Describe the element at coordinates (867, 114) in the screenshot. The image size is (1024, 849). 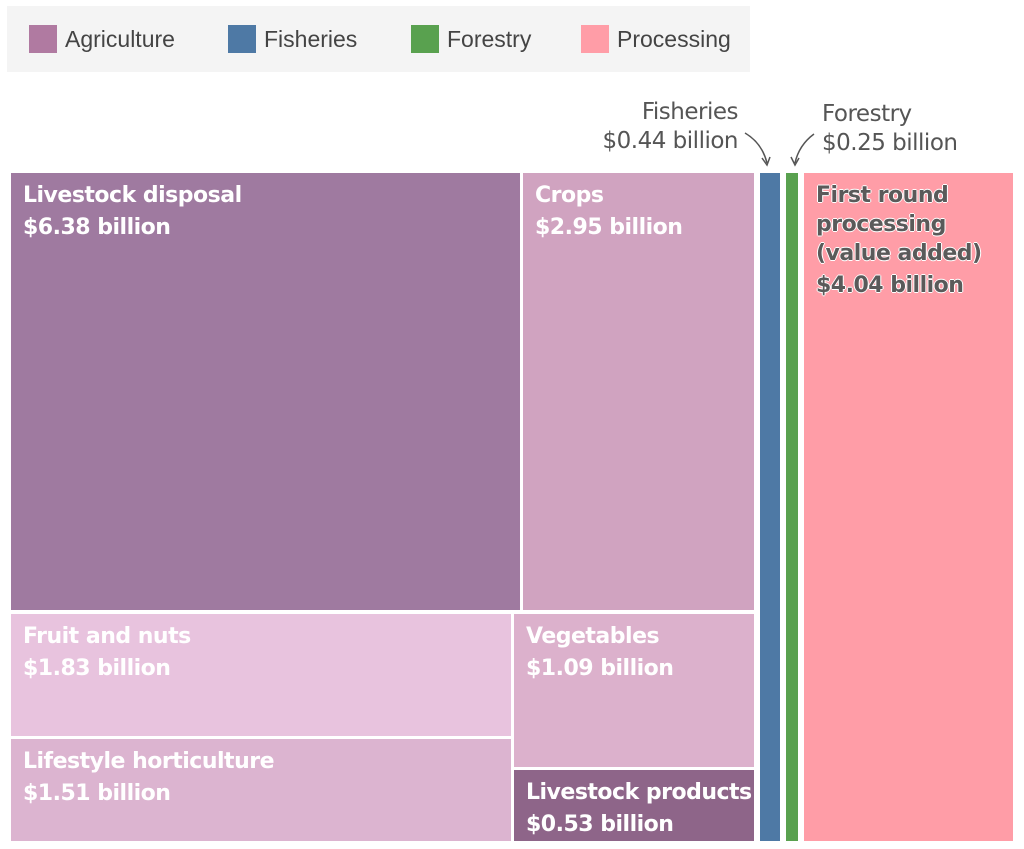
I see `annotation-label: Forestry` at that location.